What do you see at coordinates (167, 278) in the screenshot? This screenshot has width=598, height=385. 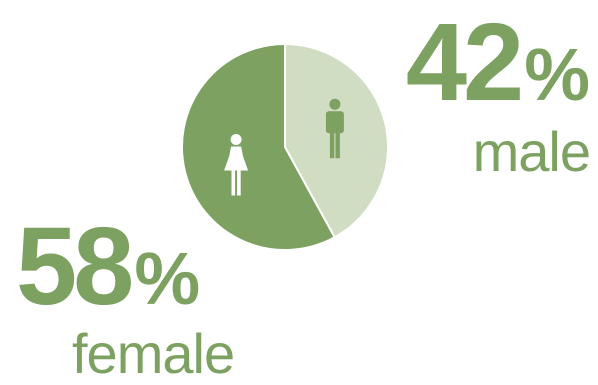 I see `female-percentage-unit: %` at bounding box center [167, 278].